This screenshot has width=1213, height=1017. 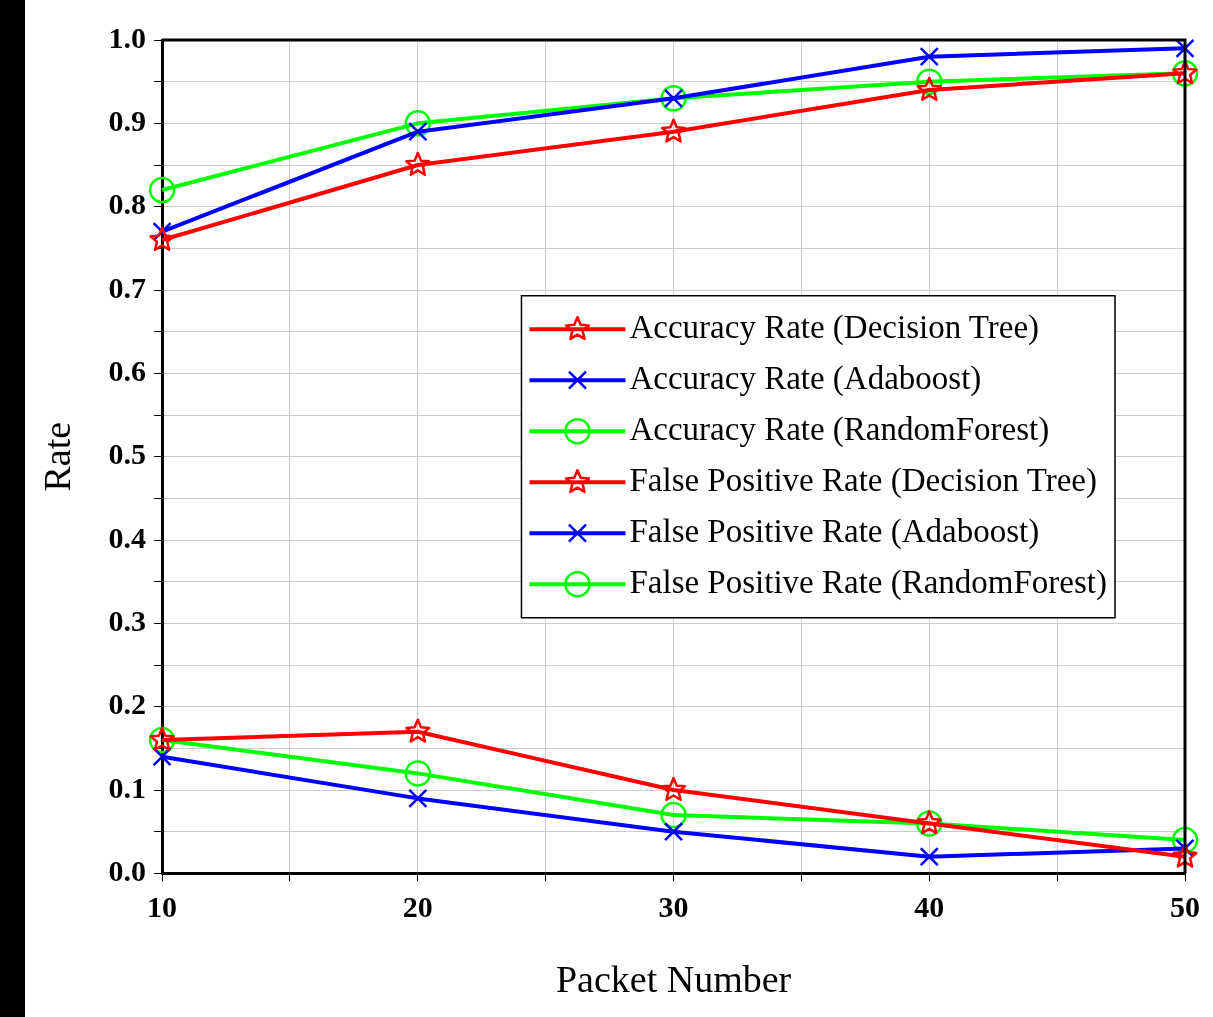 What do you see at coordinates (805, 378) in the screenshot?
I see `legend-label: Accuracy Rate (Adaboost)` at bounding box center [805, 378].